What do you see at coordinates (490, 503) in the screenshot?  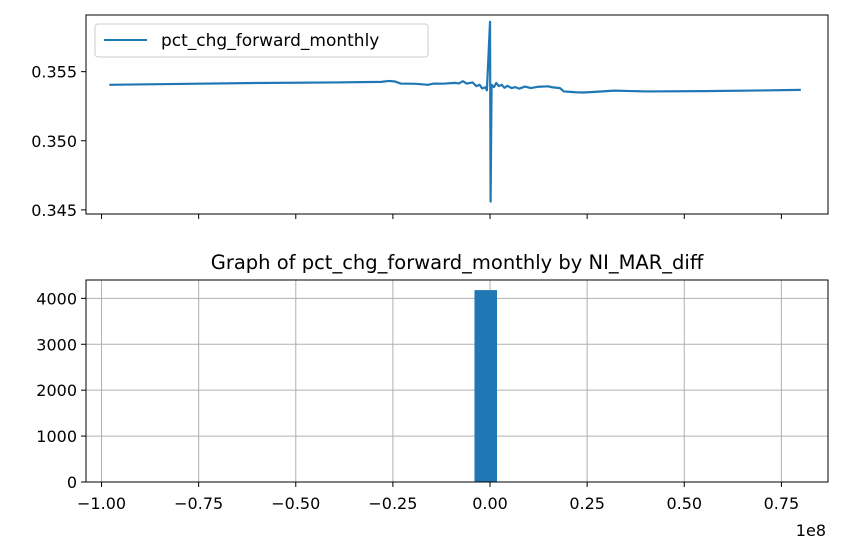 I see `x-tick-label: 0.00` at bounding box center [490, 503].